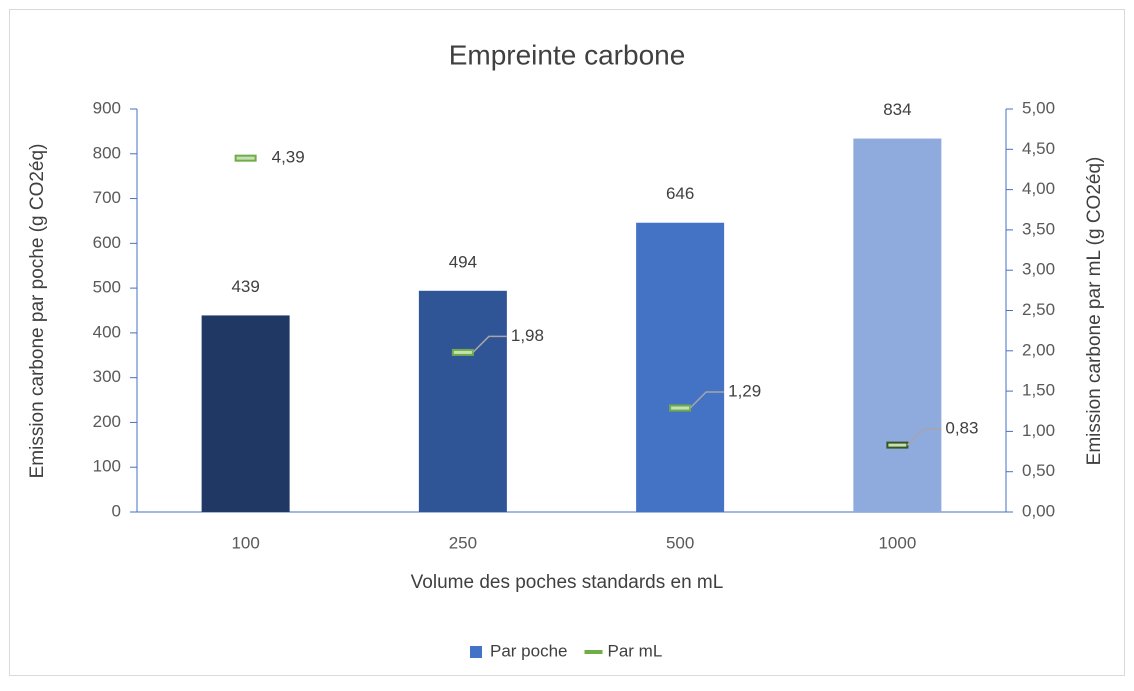  Describe the element at coordinates (897, 109) in the screenshot. I see `bar-value-label: 834` at that location.